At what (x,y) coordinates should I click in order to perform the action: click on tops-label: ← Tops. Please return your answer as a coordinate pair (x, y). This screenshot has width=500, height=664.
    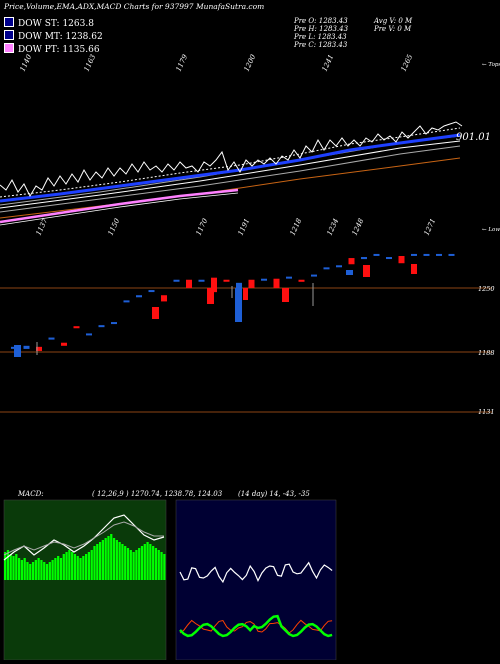
    Looking at the image, I should click on (491, 65).